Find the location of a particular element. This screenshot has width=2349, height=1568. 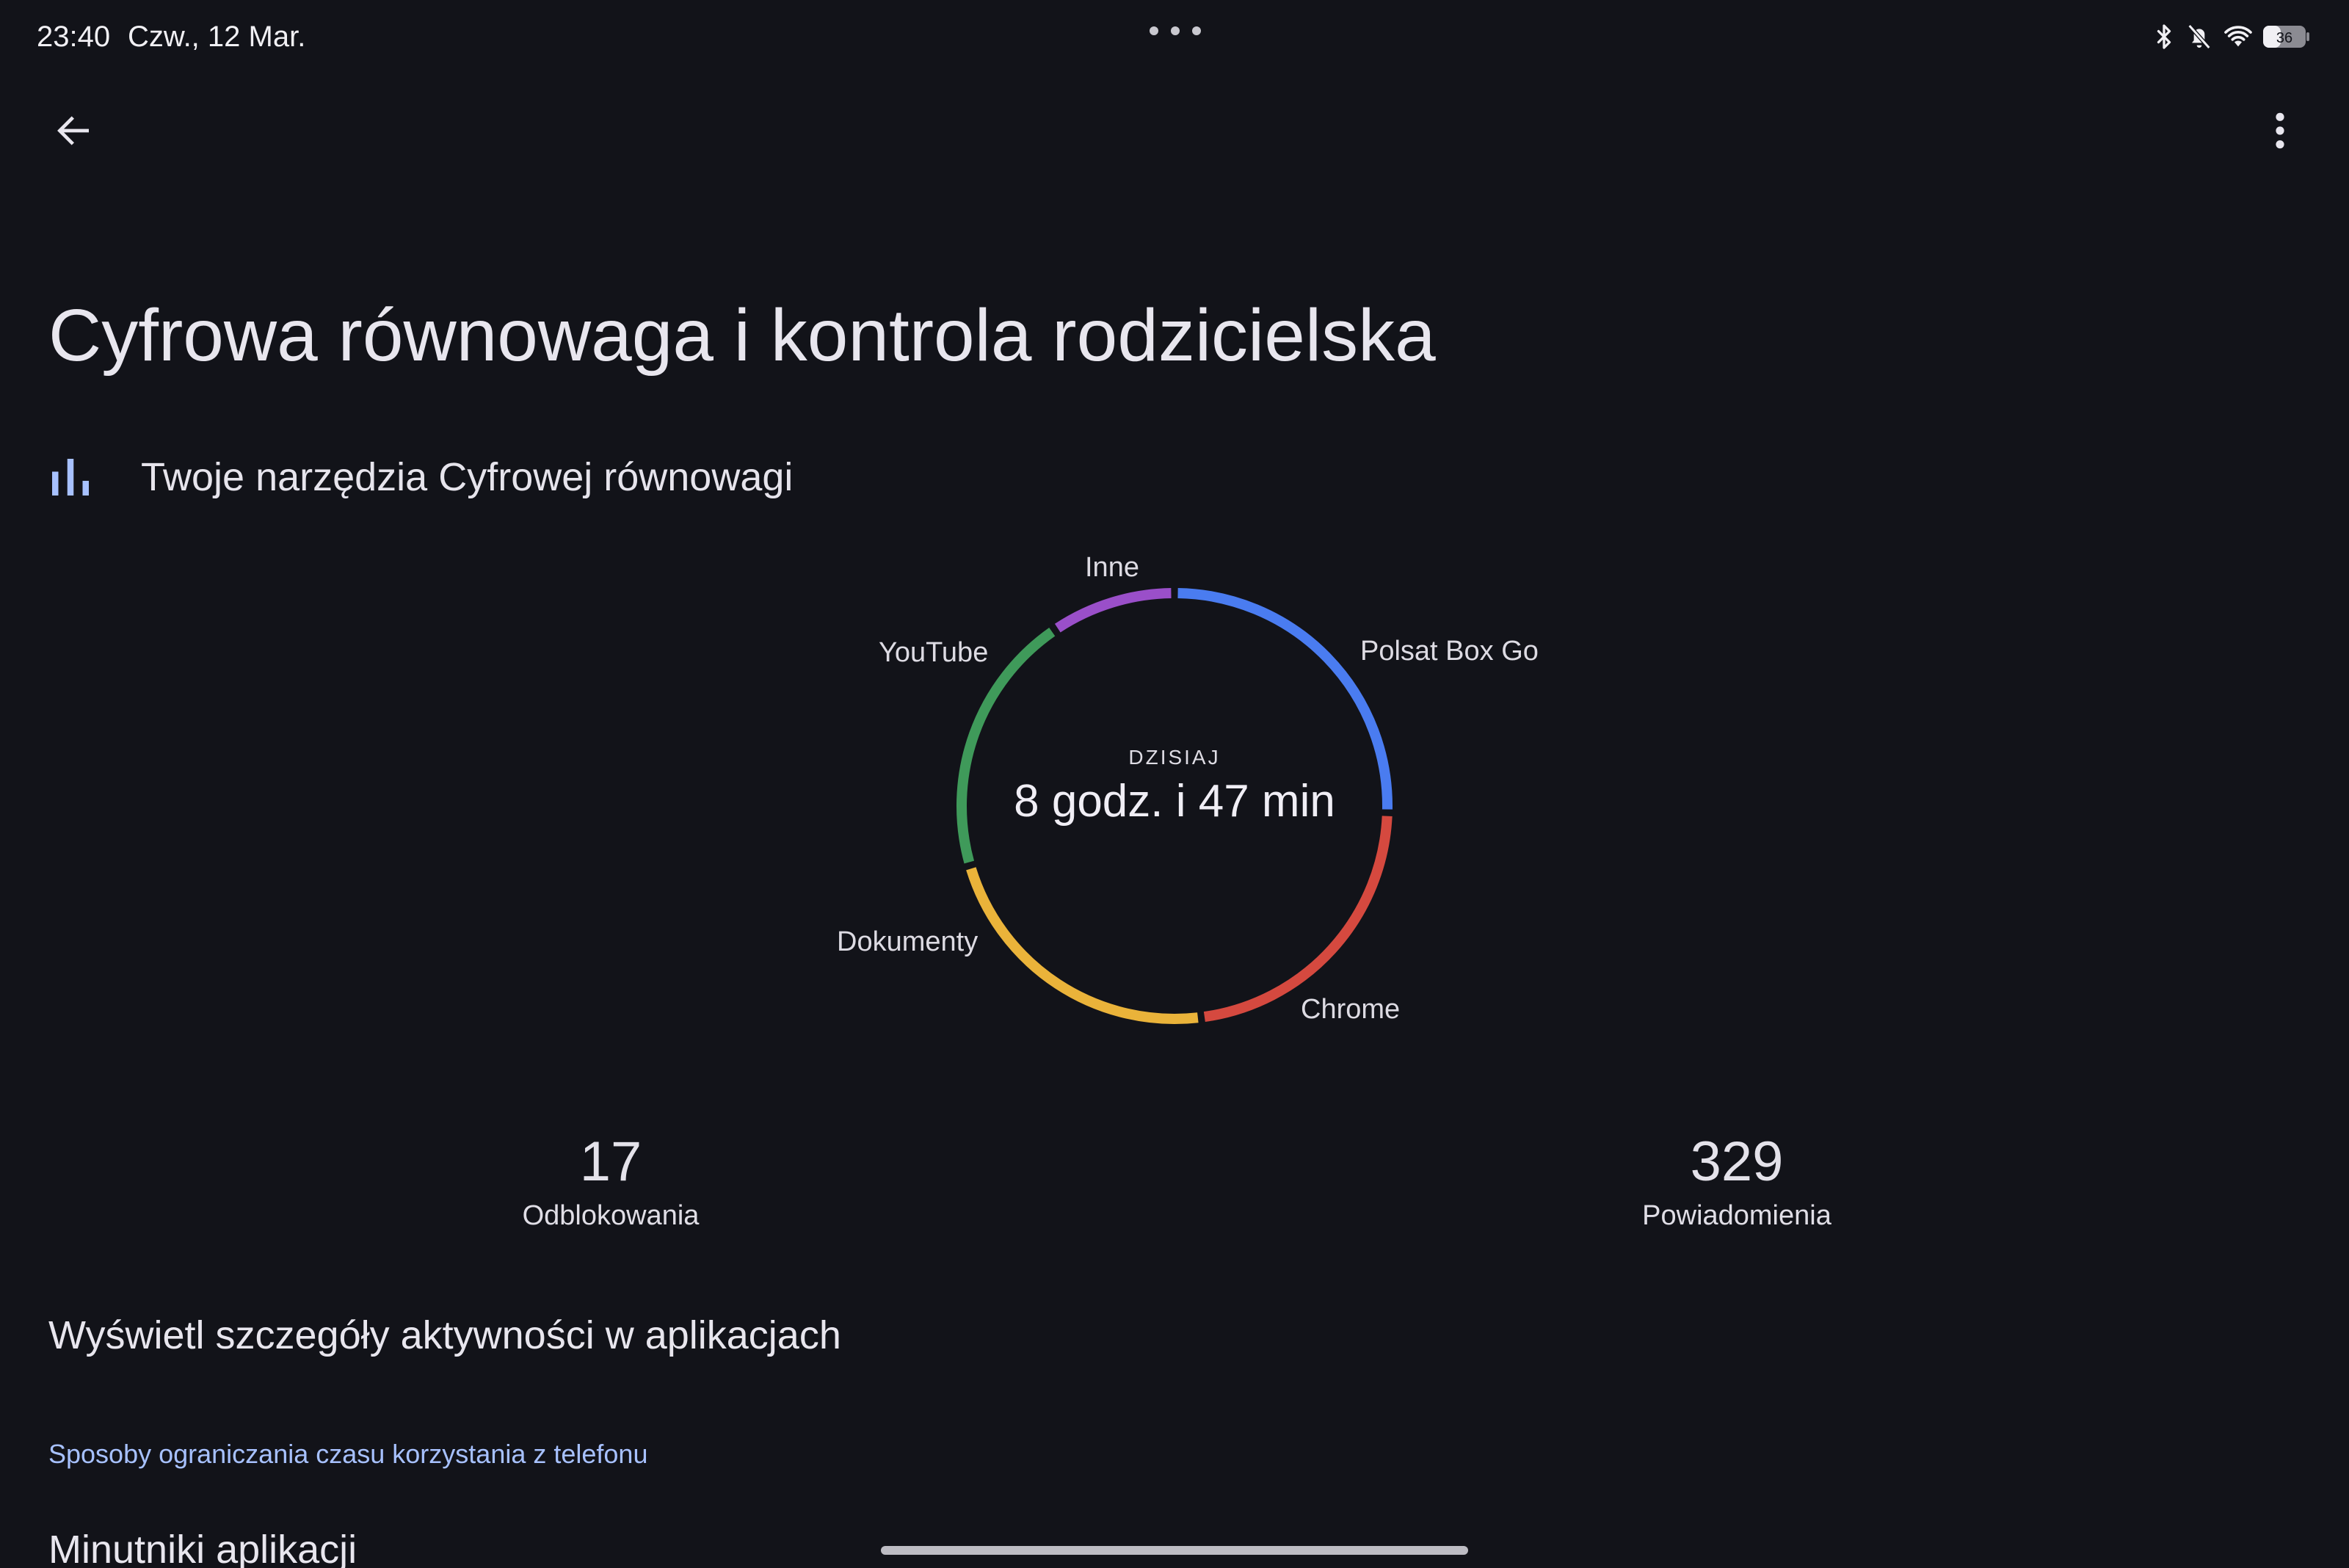

donut-segment-inne is located at coordinates (1113, 610).